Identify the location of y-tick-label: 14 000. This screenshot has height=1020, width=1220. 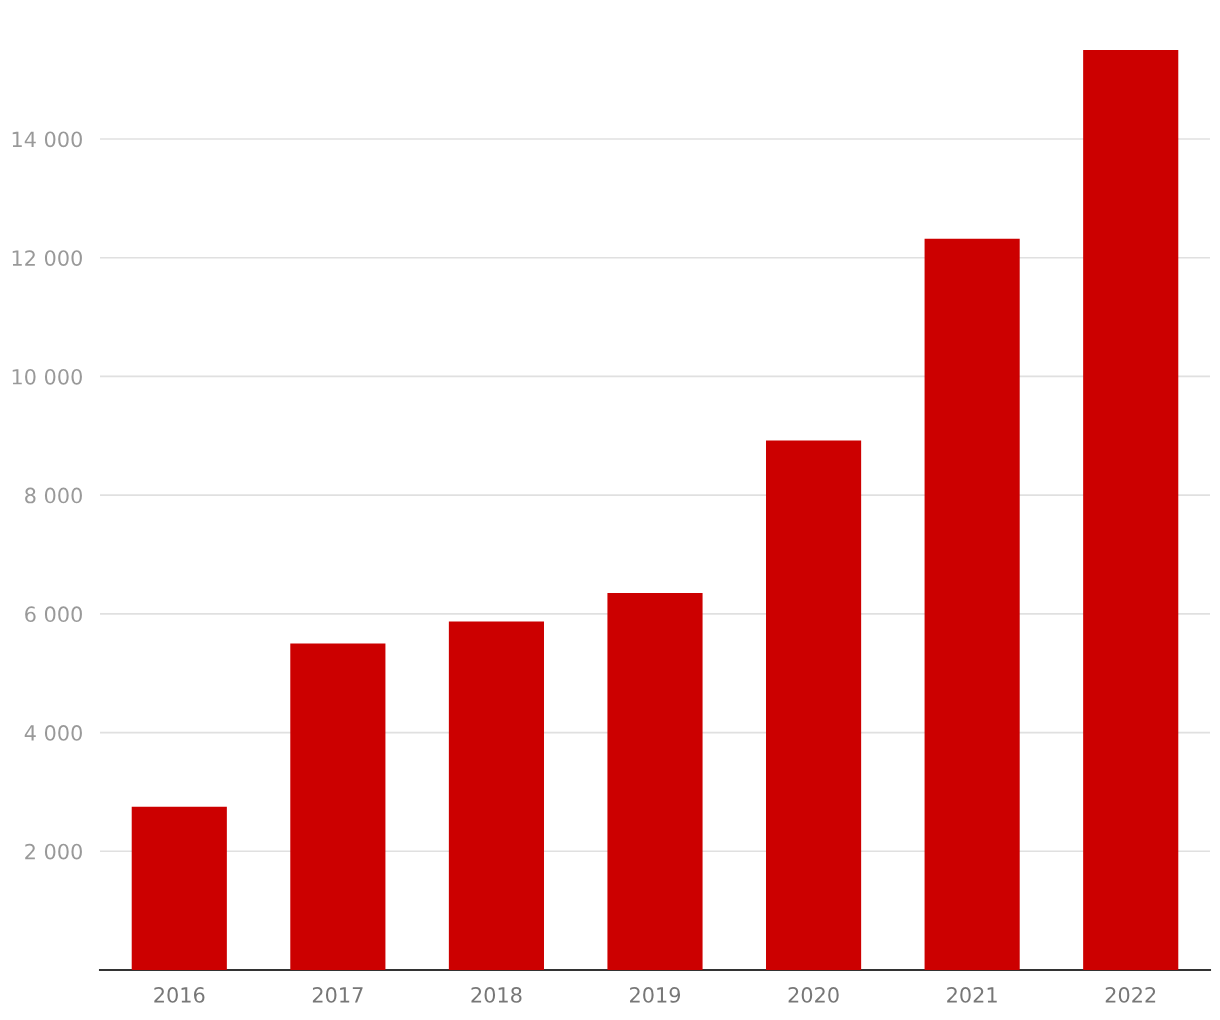
(47, 139).